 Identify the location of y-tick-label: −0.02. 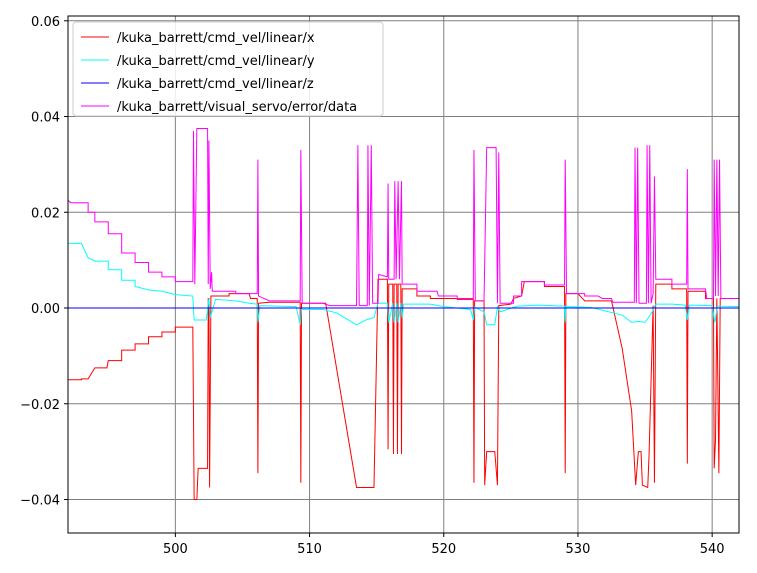
(40, 405).